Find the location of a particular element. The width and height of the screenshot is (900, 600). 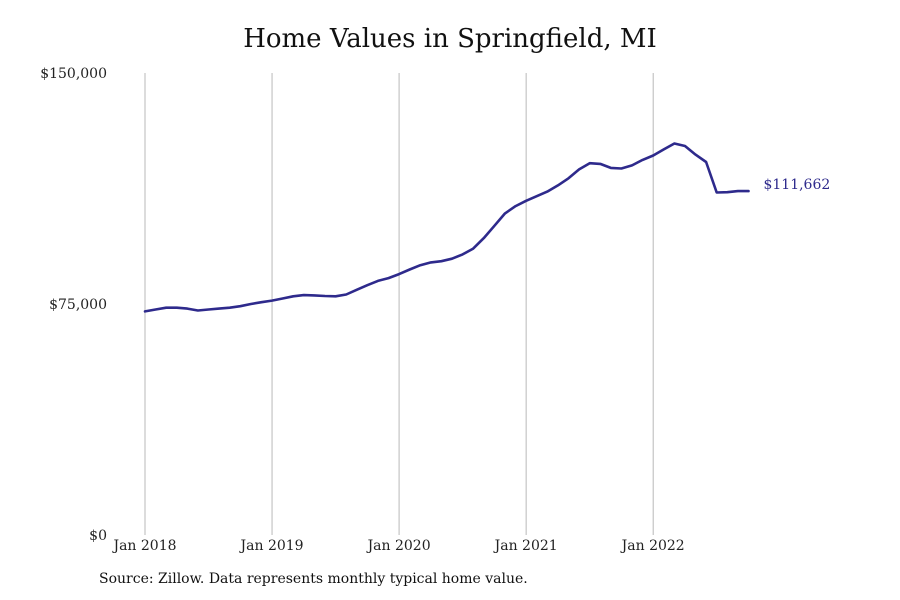

x-axis-ticks: Jan 2018 Jan 2019 Jan 2020 Jan 2021 Jan 2022 is located at coordinates (397, 546).